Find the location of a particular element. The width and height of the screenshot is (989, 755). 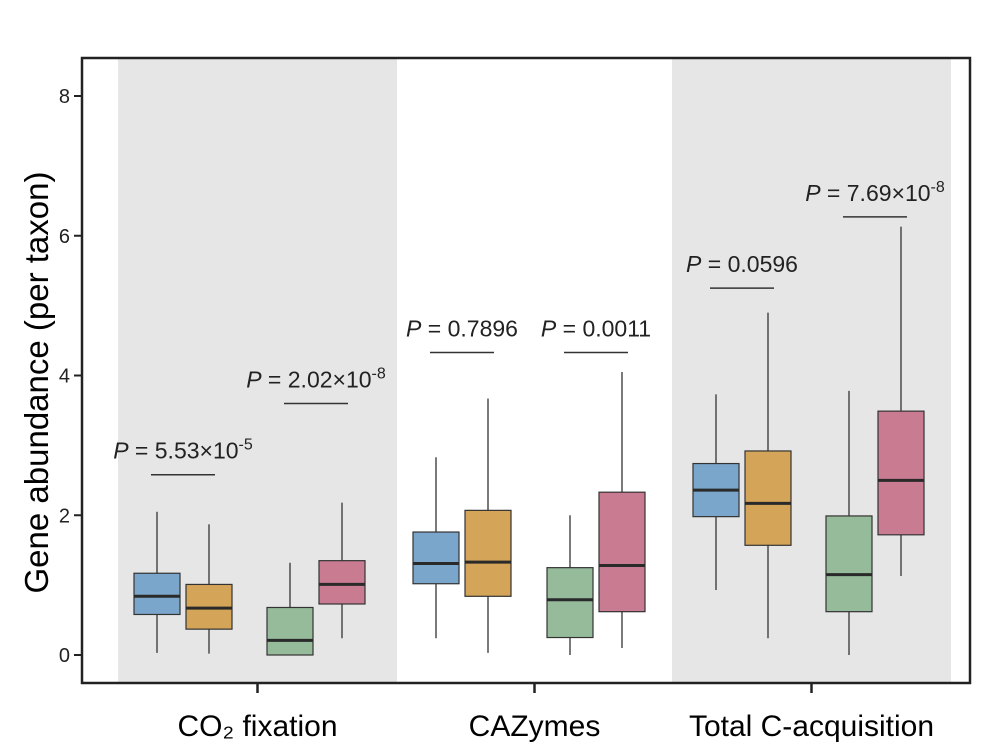

p-value: = 7.69×10 is located at coordinates (876, 193).